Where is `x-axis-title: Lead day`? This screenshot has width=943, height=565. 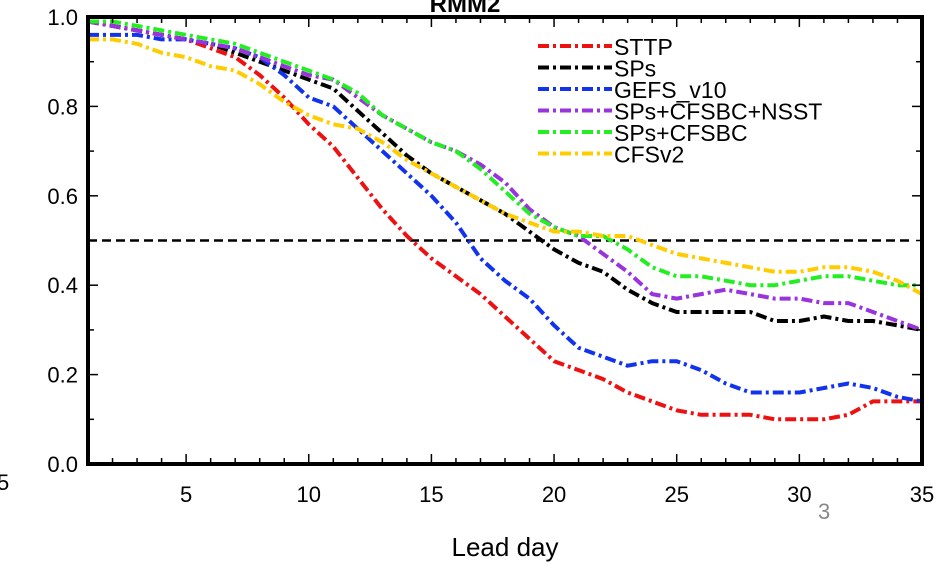 x-axis-title: Lead day is located at coordinates (505, 547).